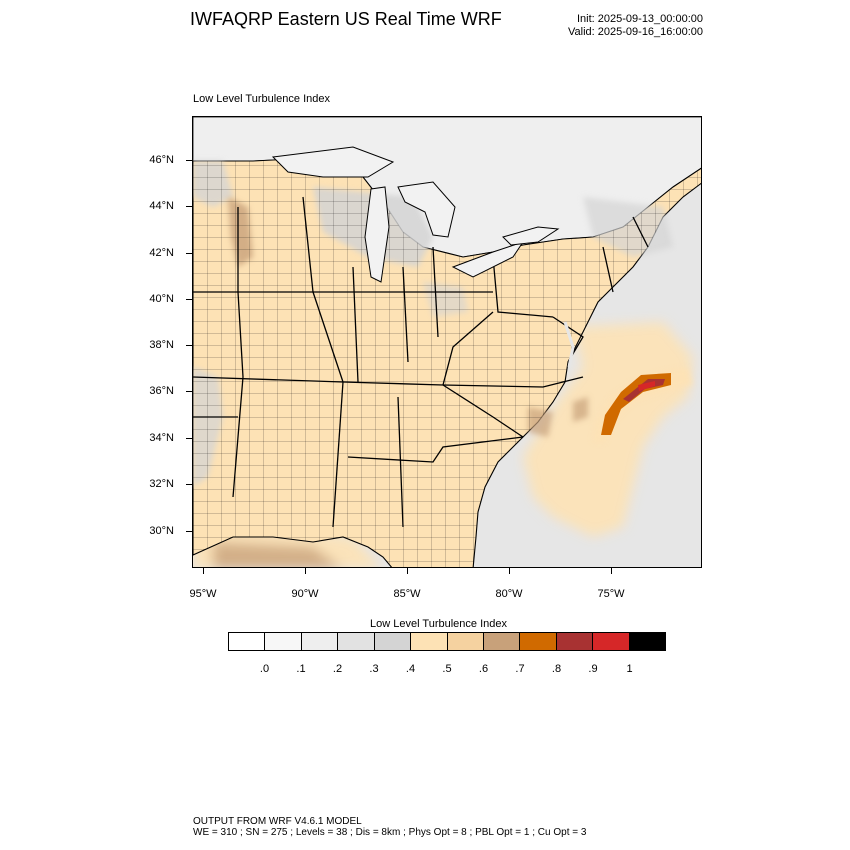 The image size is (850, 850). I want to click on offshore-hotspot, so click(643, 404).